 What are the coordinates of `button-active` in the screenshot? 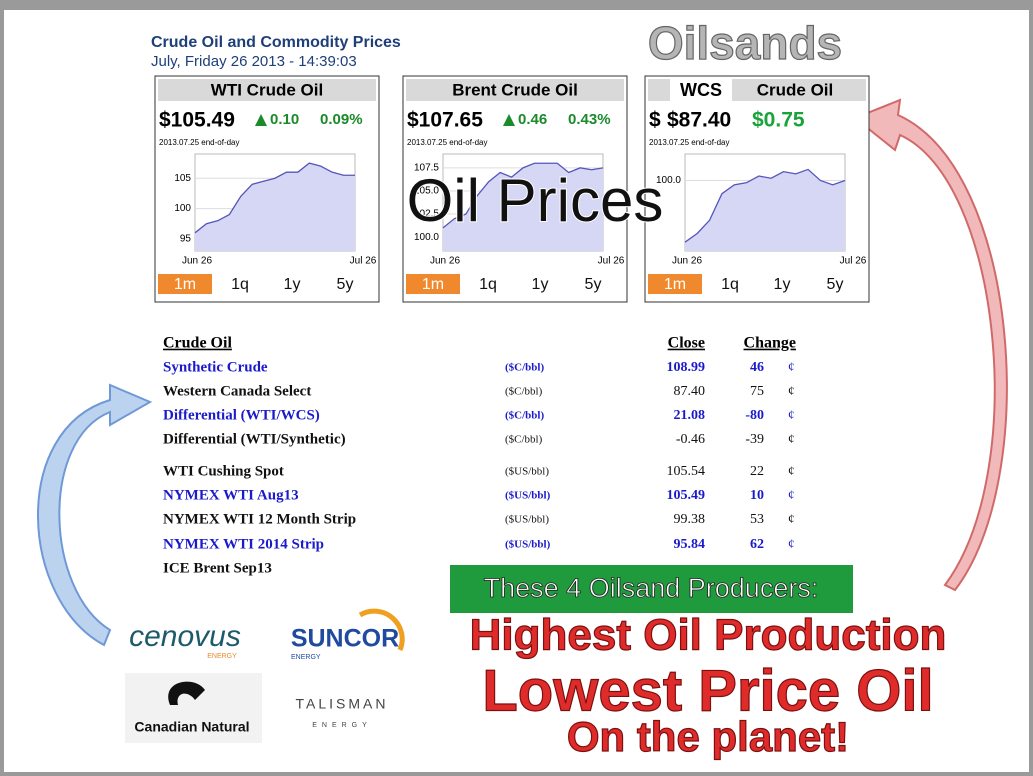 It's located at (675, 284).